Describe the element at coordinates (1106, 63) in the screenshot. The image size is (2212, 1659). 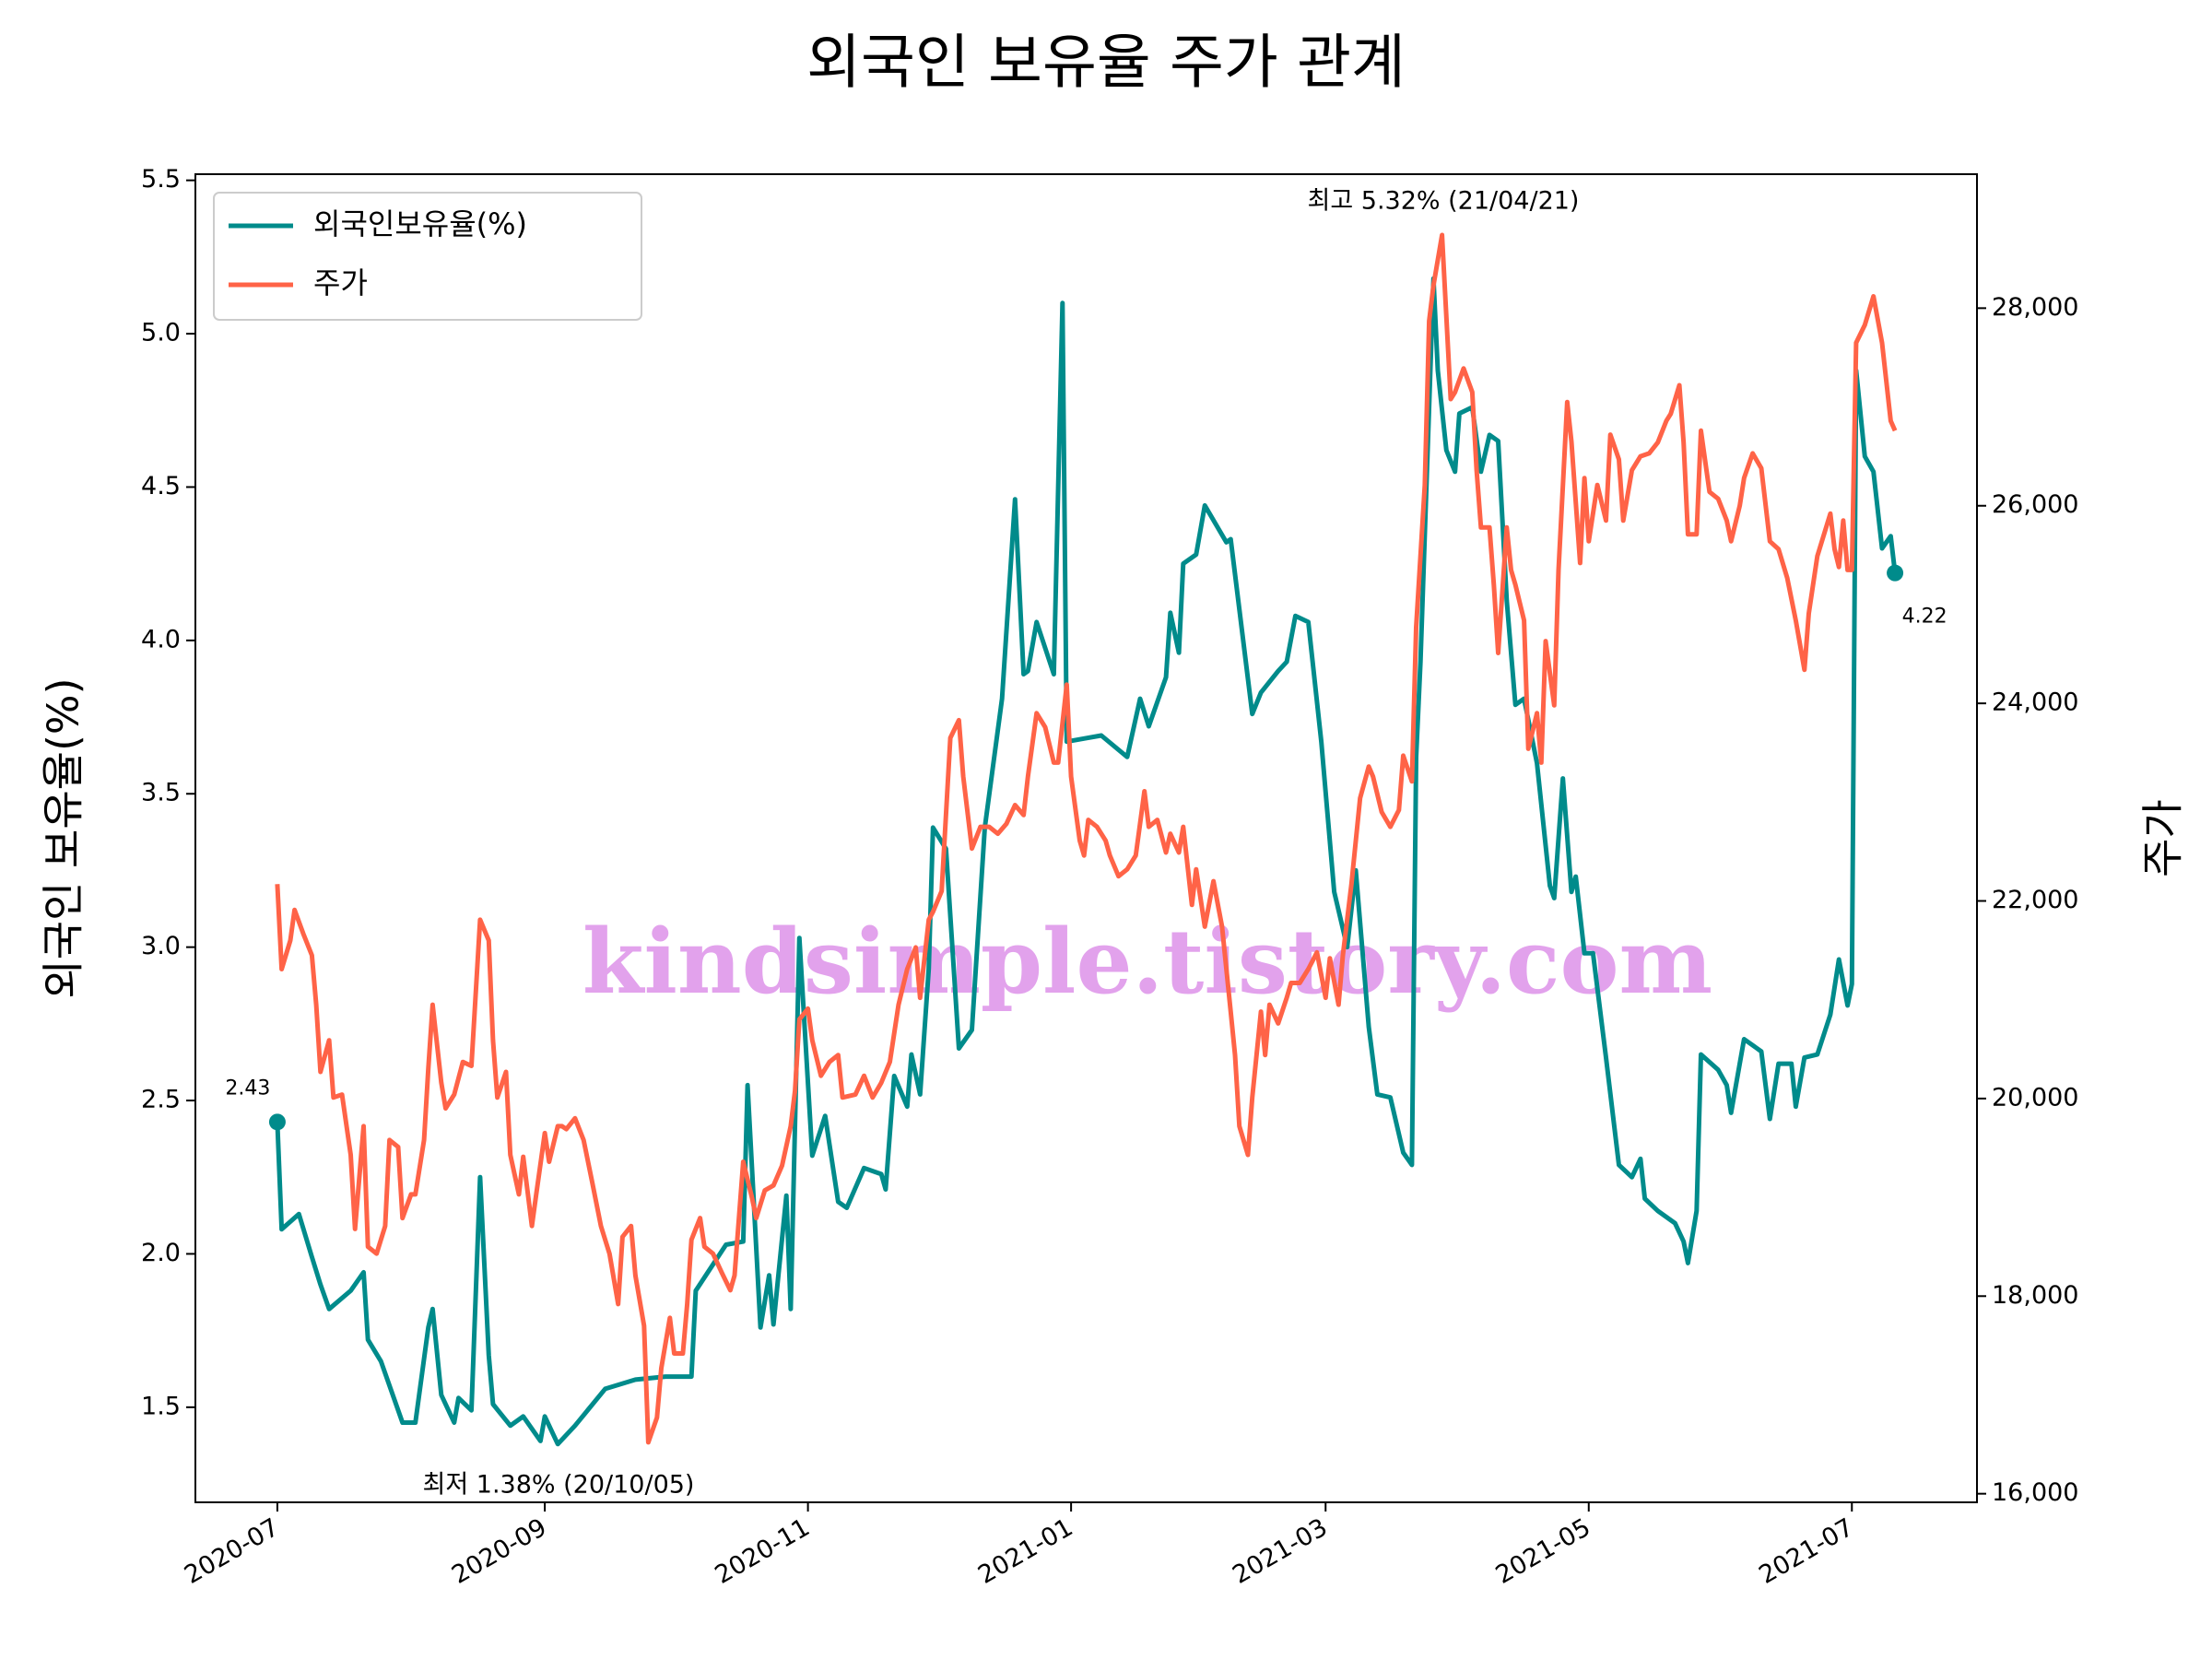
I see `chart-title: 외국인 보유율 주가 관계` at that location.